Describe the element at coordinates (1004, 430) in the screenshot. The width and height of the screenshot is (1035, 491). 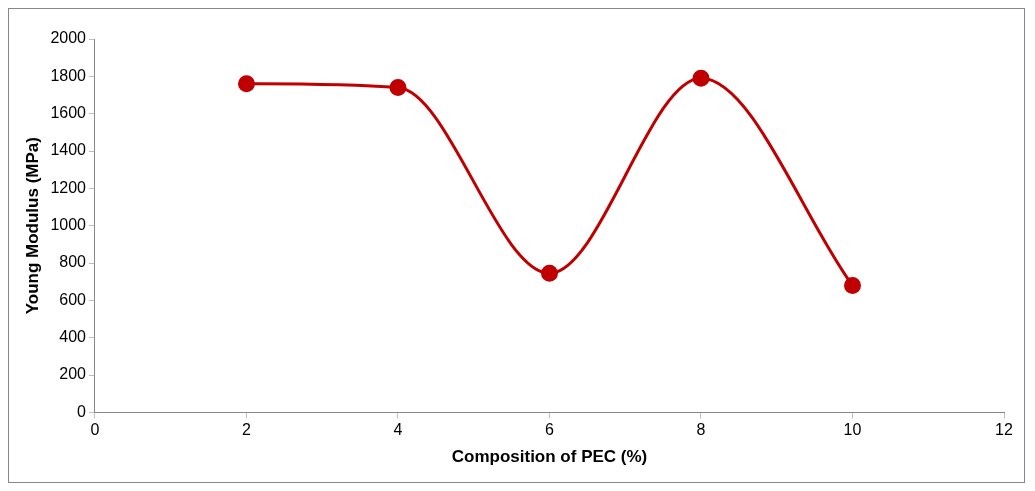
I see `x-tick-label: 12` at that location.